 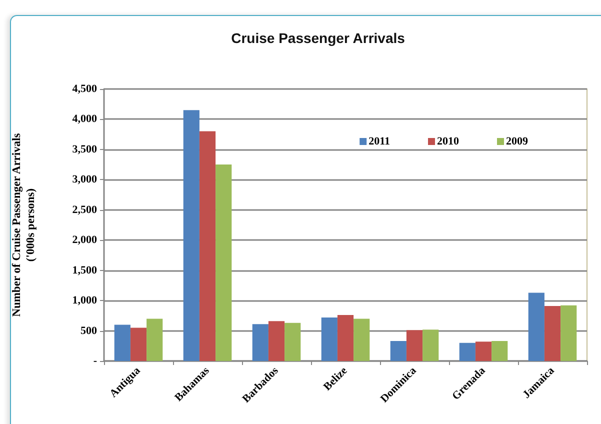 I want to click on y-tick-label: 2,000, so click(x=85, y=240).